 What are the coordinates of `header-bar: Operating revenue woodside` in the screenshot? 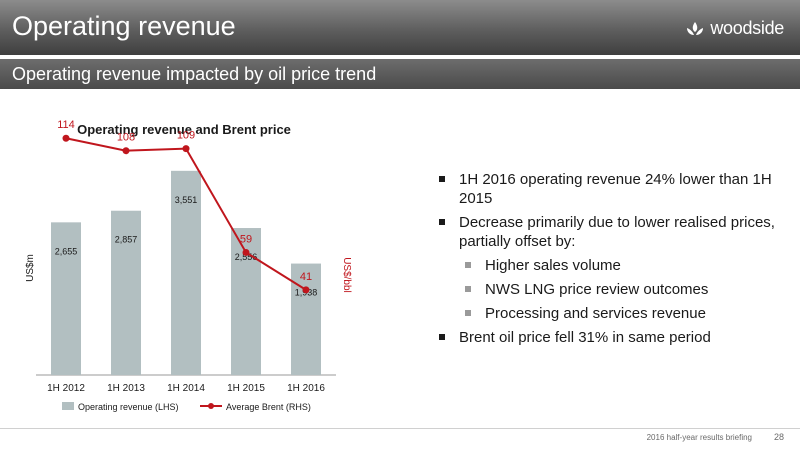 It's located at (400, 27).